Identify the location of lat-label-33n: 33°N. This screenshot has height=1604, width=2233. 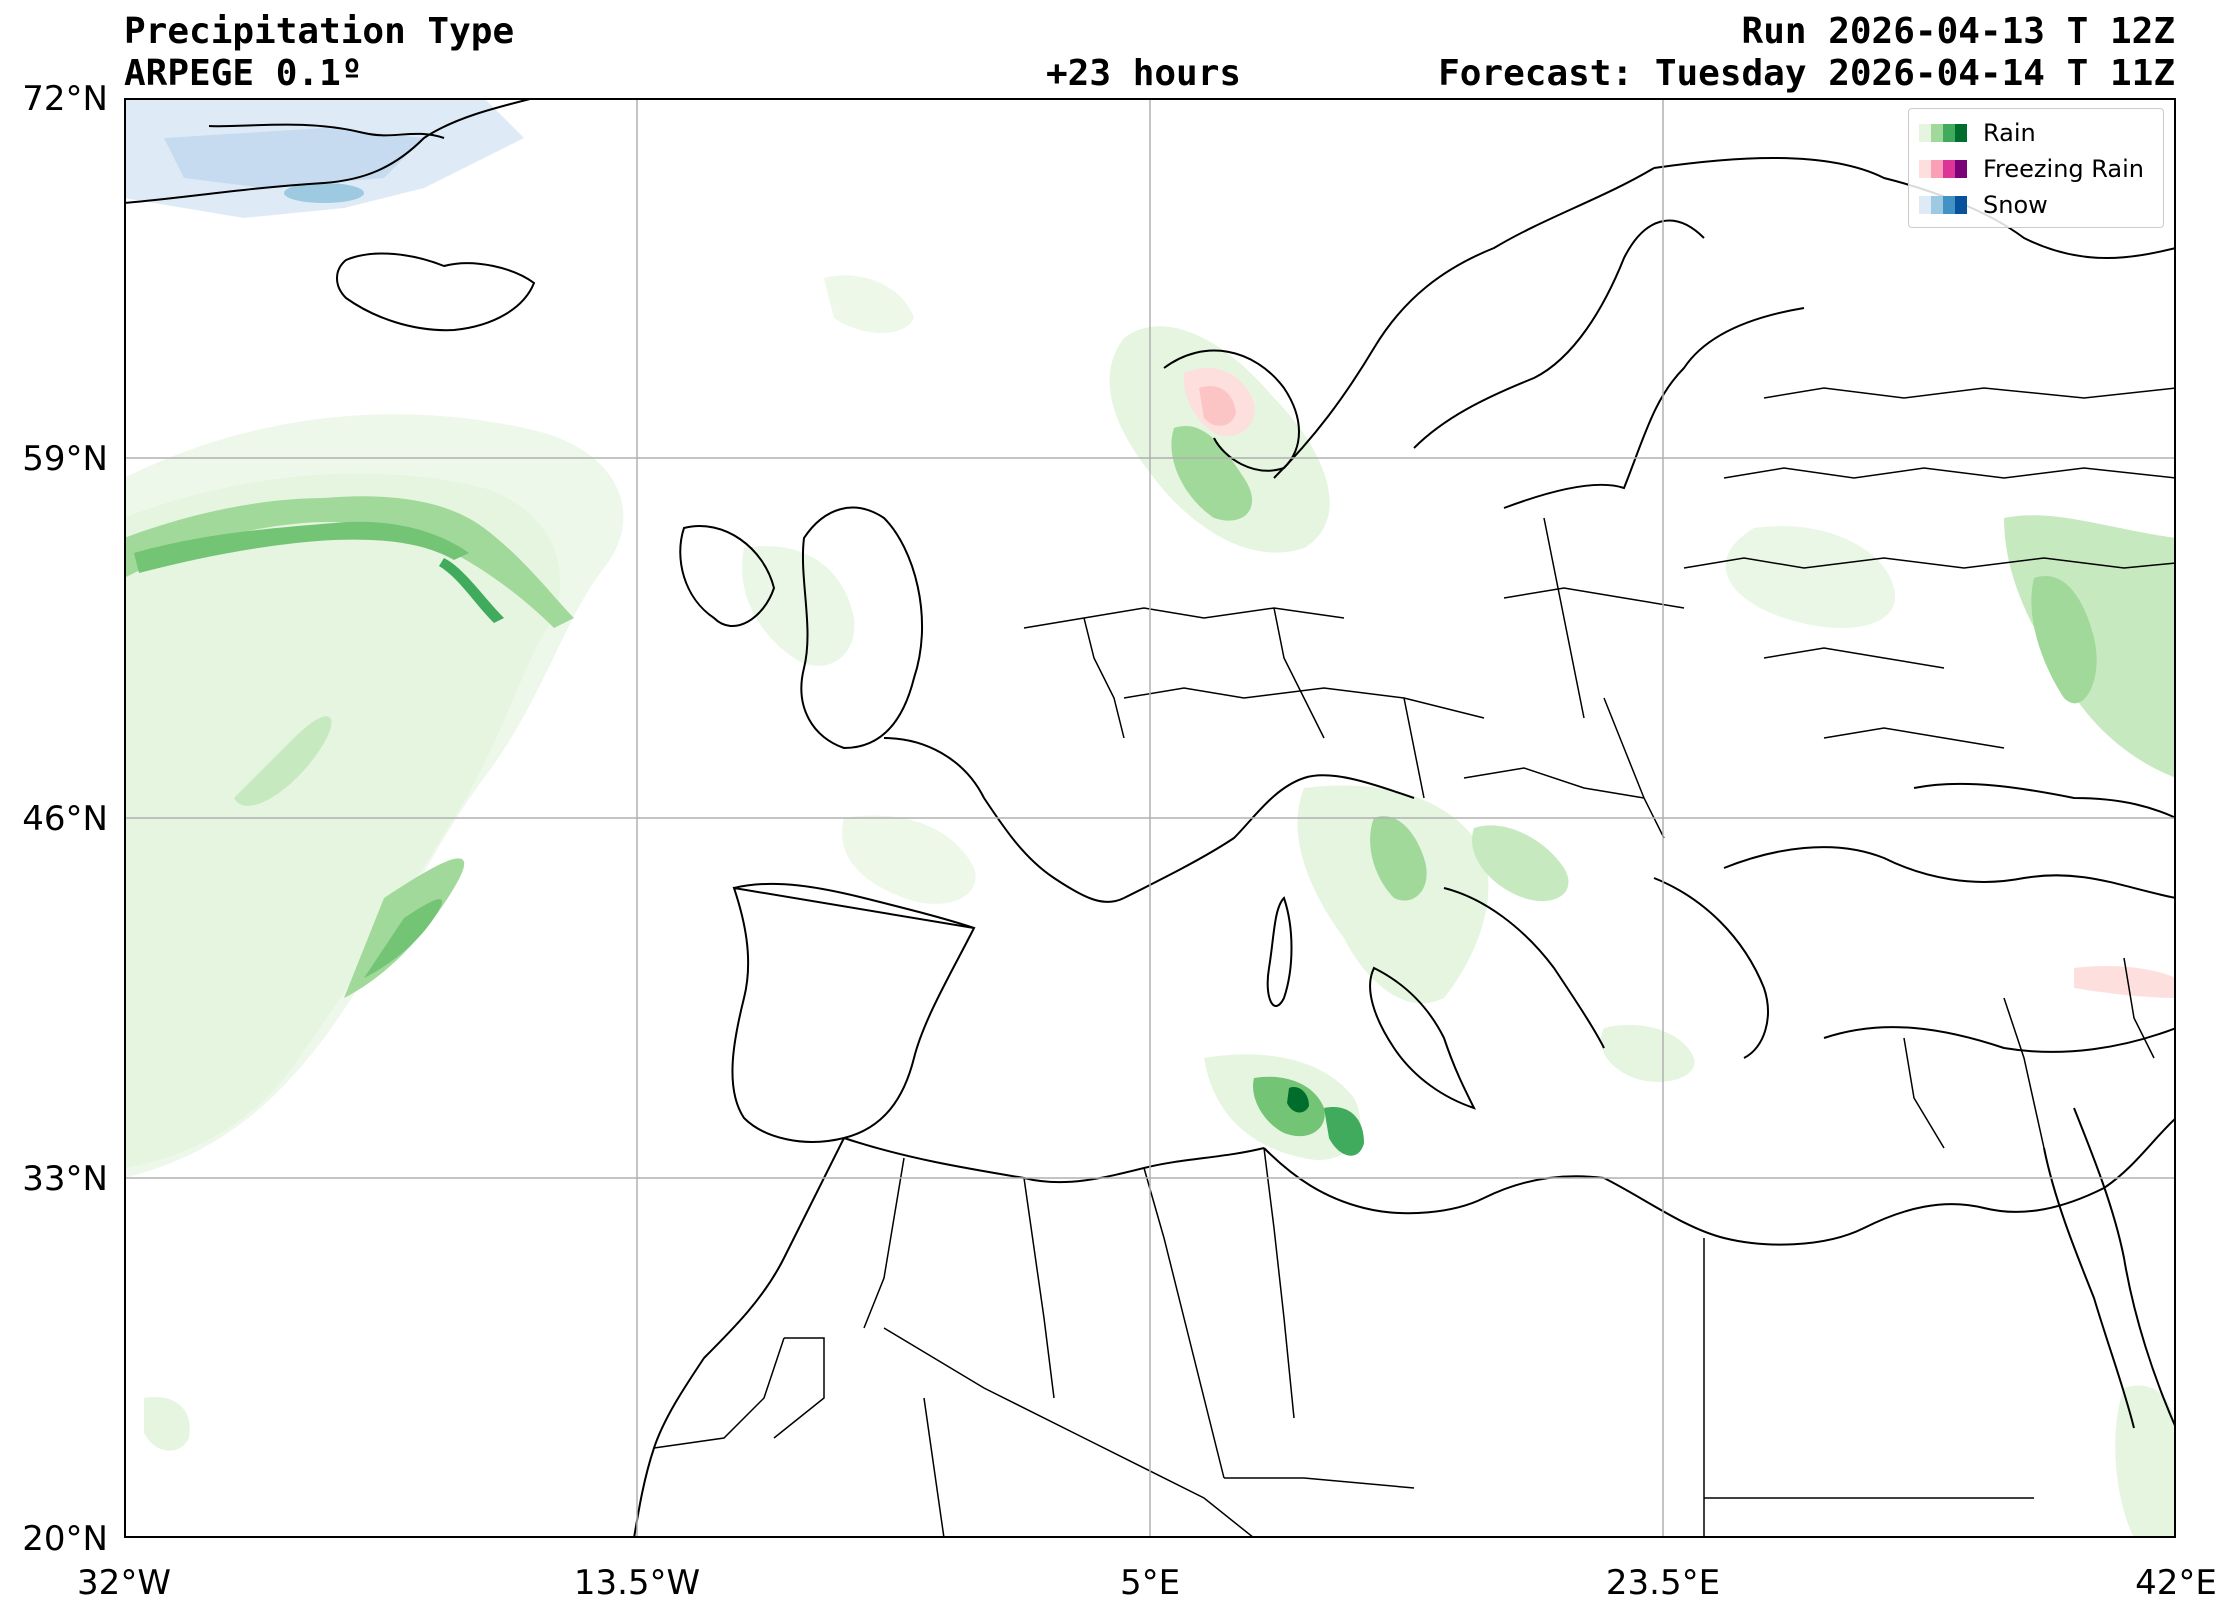
(65, 1179).